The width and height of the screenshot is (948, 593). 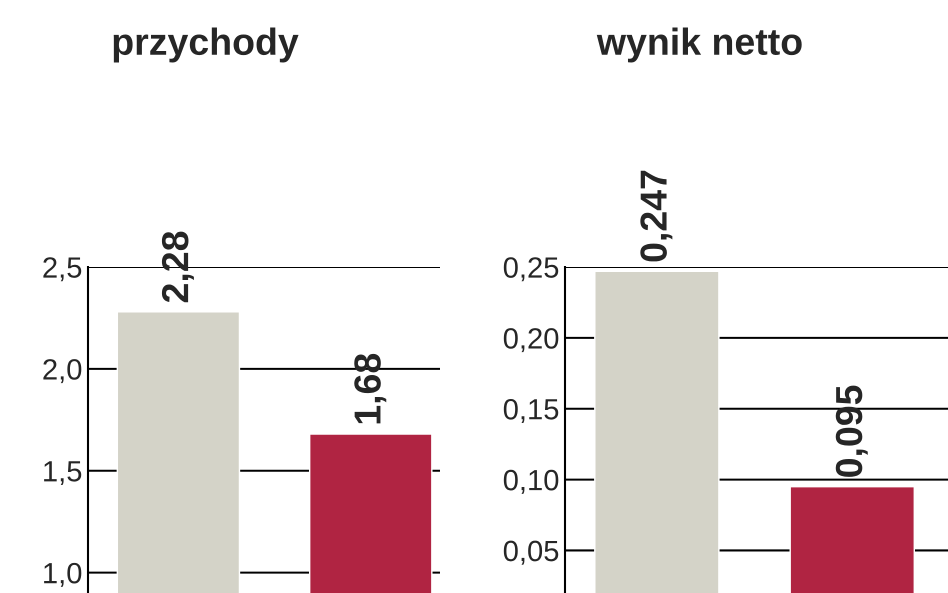 What do you see at coordinates (531, 269) in the screenshot?
I see `y-tick-label: 0,25` at bounding box center [531, 269].